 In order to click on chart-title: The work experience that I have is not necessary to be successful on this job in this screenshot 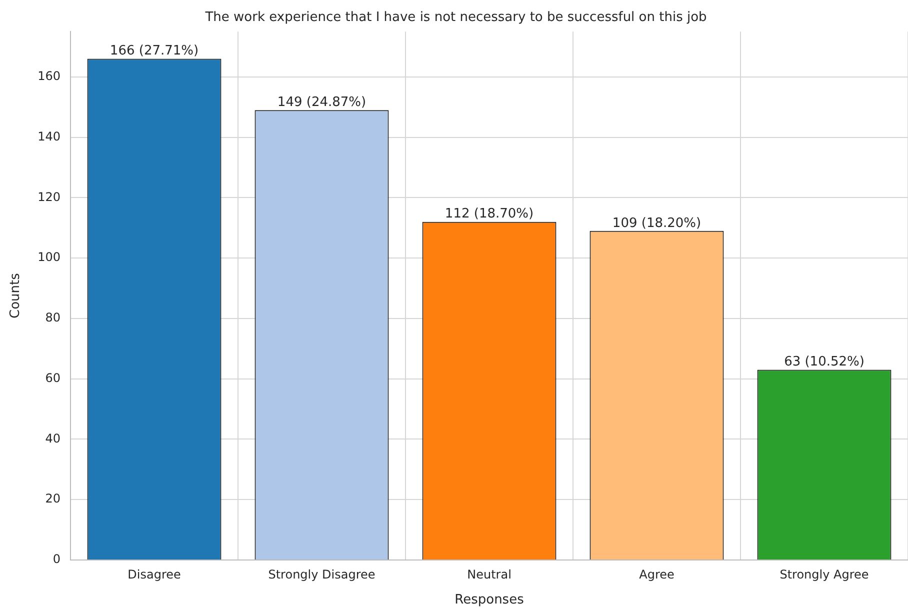, I will do `click(455, 18)`.